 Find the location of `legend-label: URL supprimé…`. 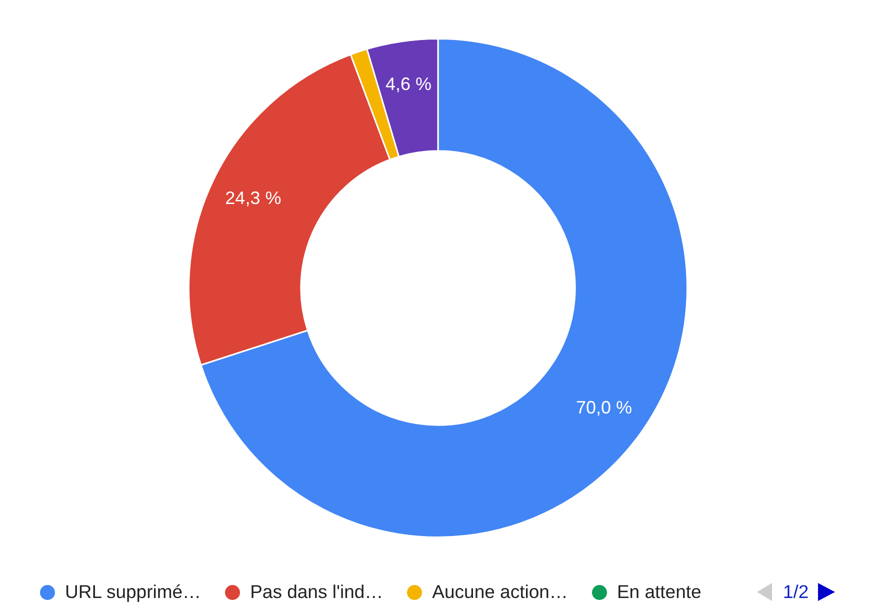

legend-label: URL supprimé… is located at coordinates (133, 592).